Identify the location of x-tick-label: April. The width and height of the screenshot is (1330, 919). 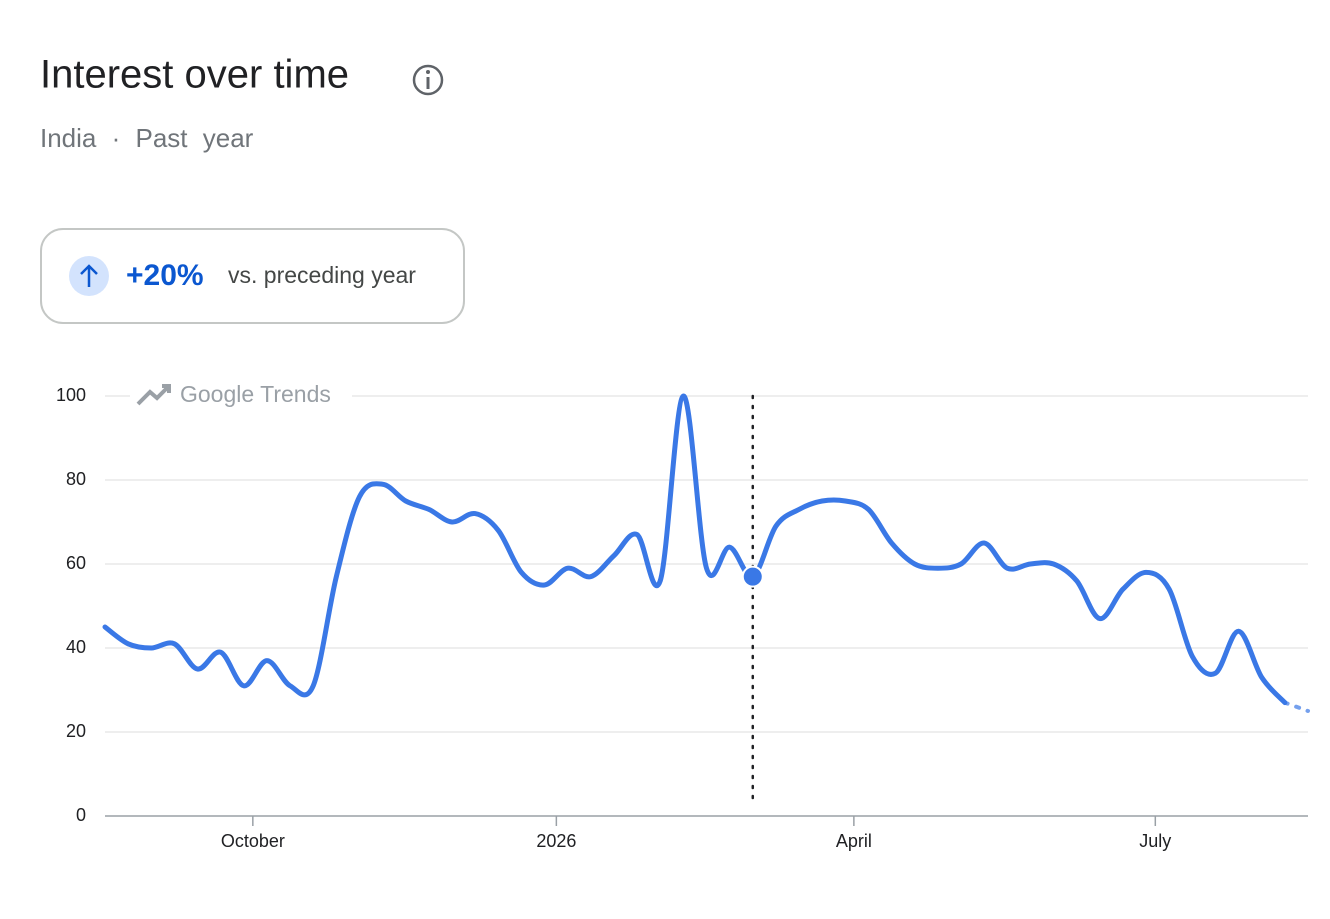
(854, 841).